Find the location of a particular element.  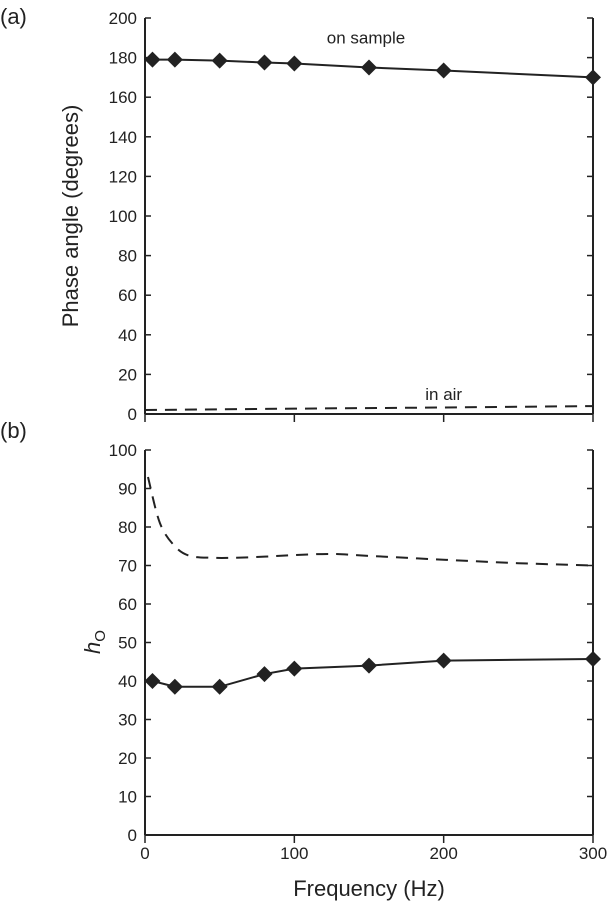

x-tick-label: 200 is located at coordinates (443, 853).